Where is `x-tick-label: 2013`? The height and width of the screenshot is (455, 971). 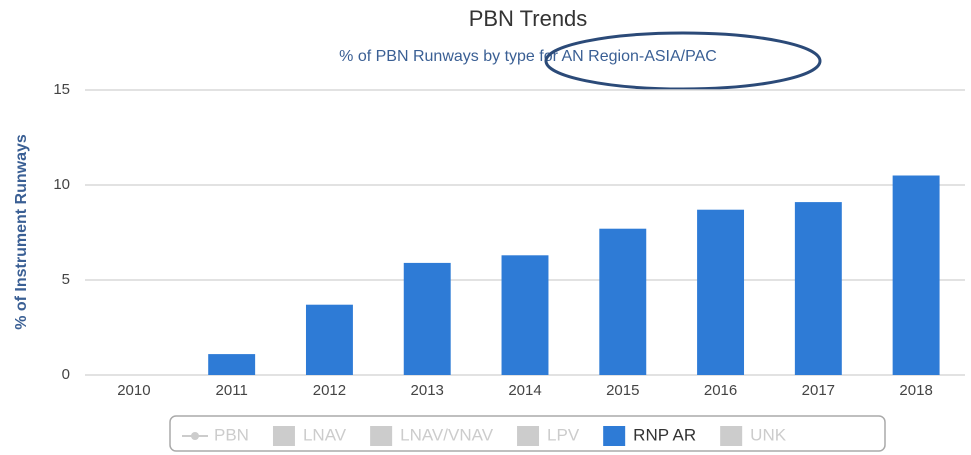
x-tick-label: 2013 is located at coordinates (427, 390).